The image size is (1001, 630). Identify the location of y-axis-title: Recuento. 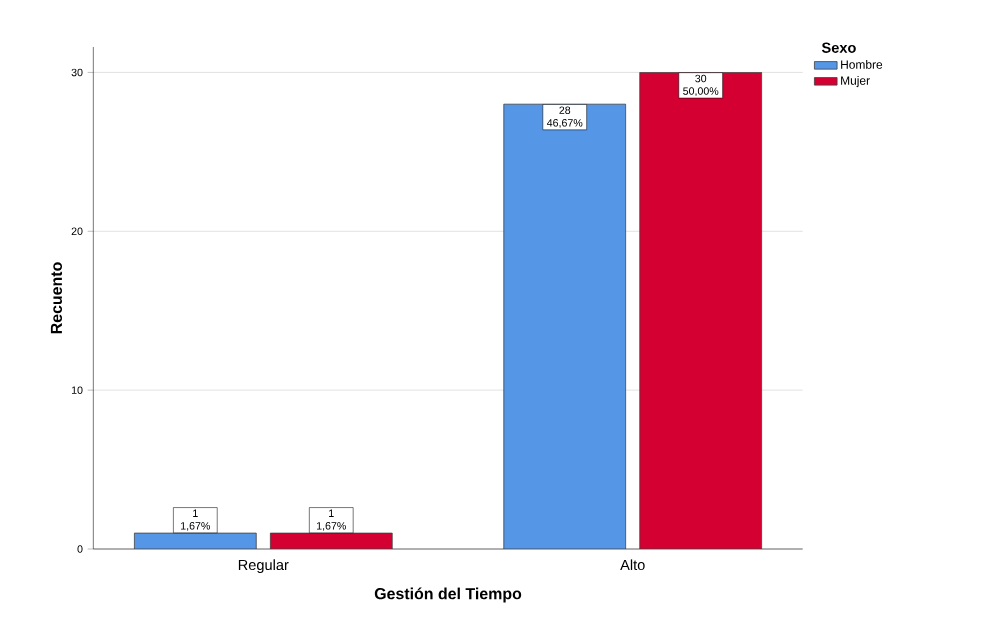
(56, 298).